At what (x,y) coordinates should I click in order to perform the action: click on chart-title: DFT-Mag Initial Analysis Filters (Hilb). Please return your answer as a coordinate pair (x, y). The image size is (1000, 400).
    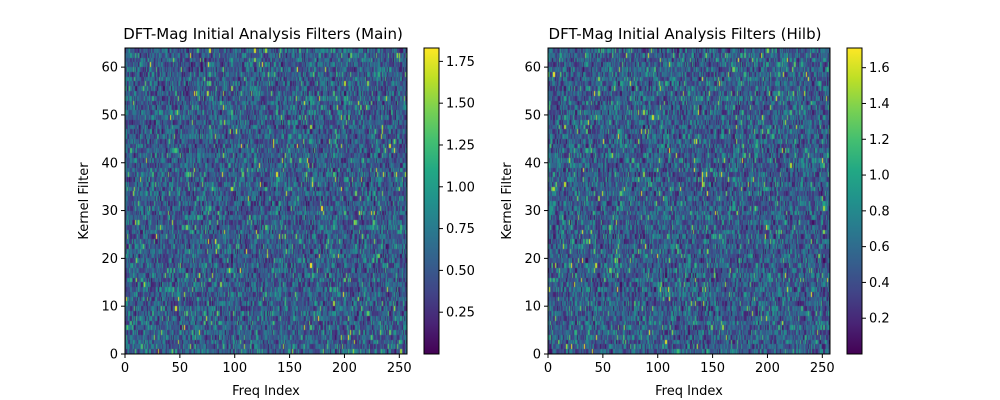
    Looking at the image, I should click on (685, 34).